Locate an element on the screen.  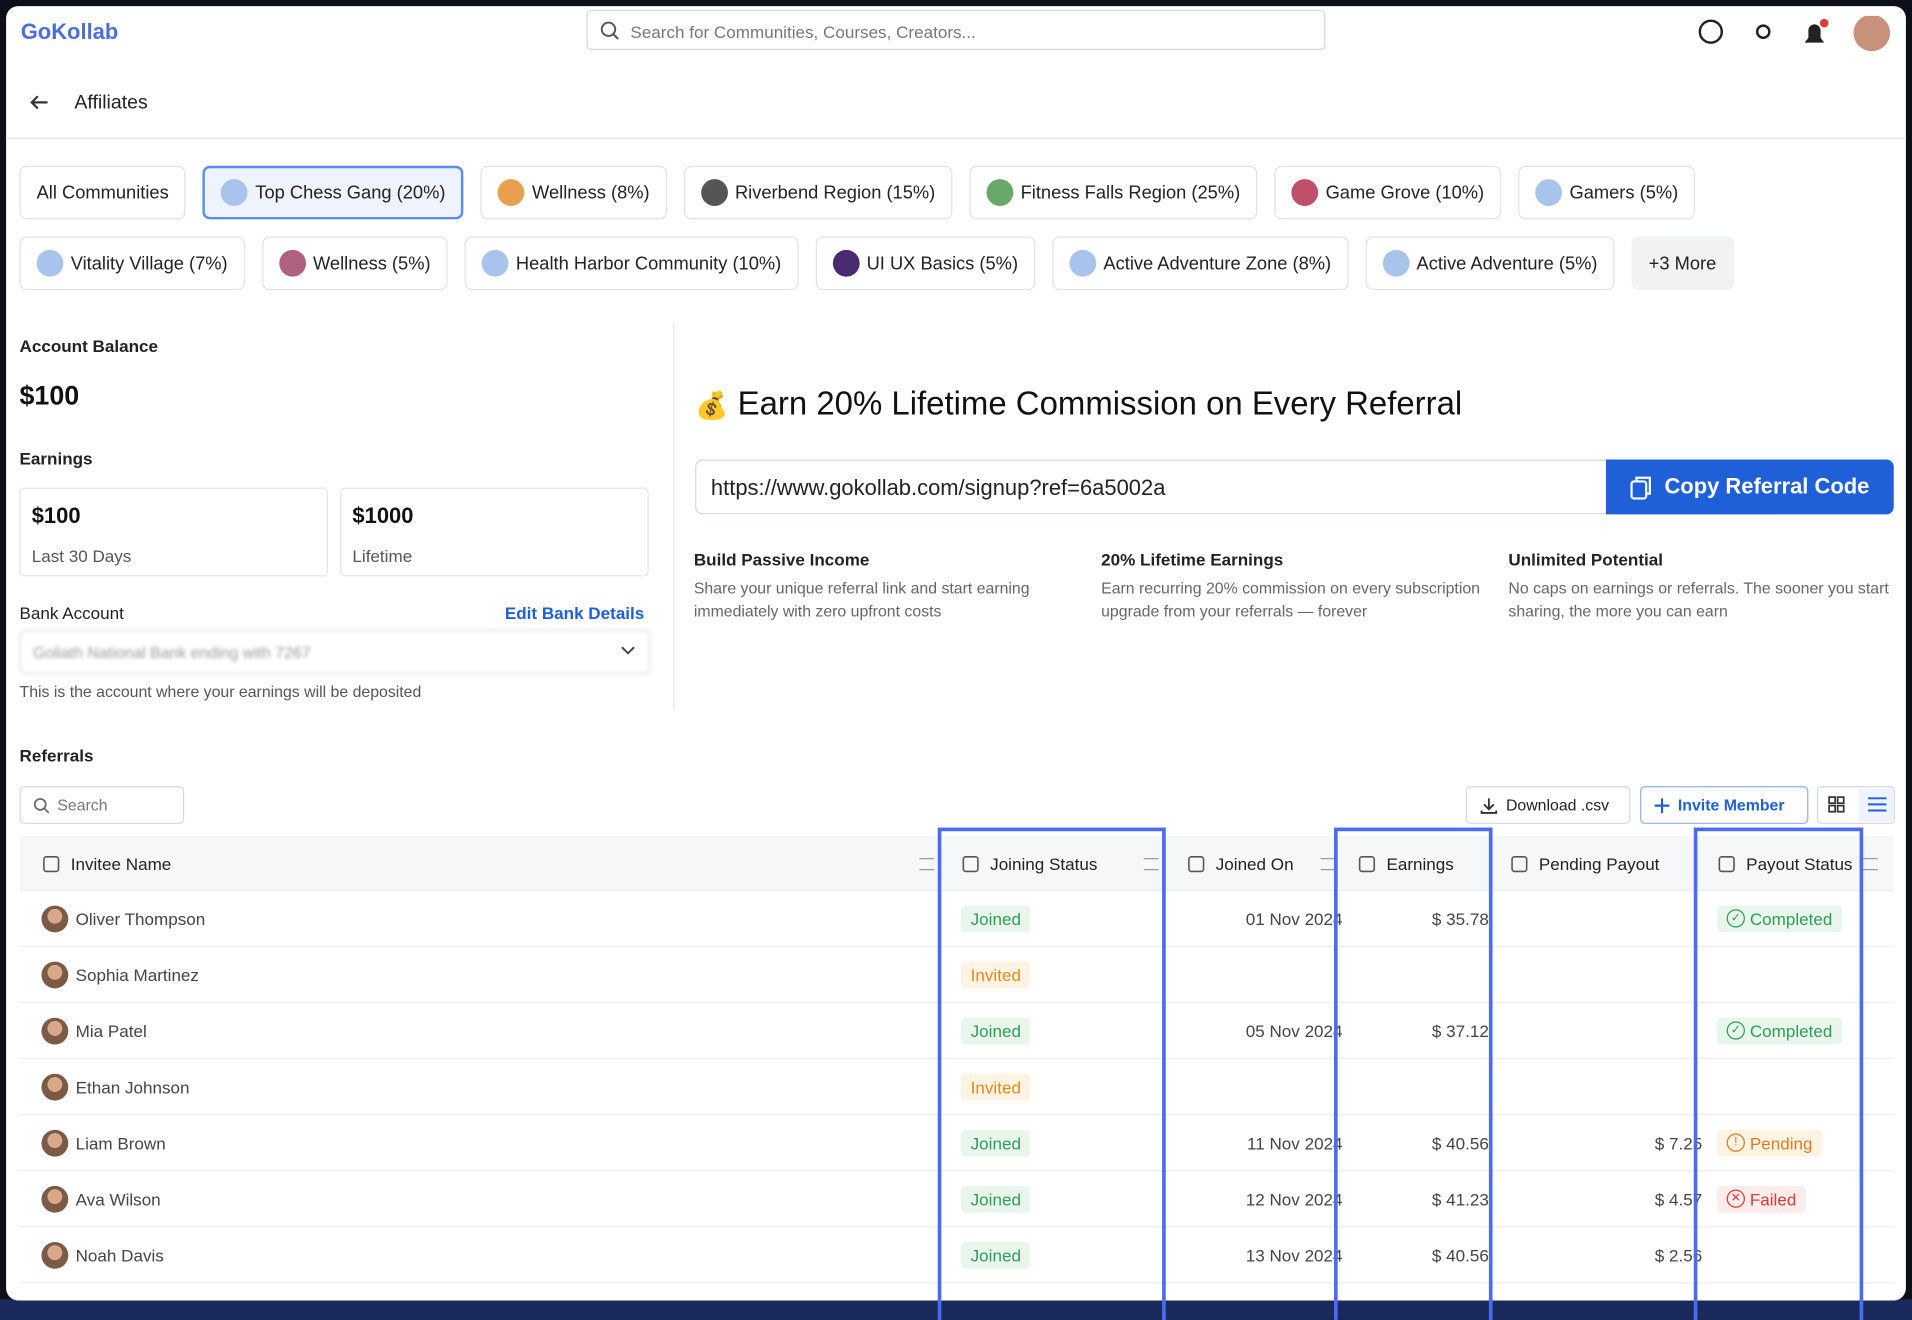
status-badge: Joined is located at coordinates (995, 1030).